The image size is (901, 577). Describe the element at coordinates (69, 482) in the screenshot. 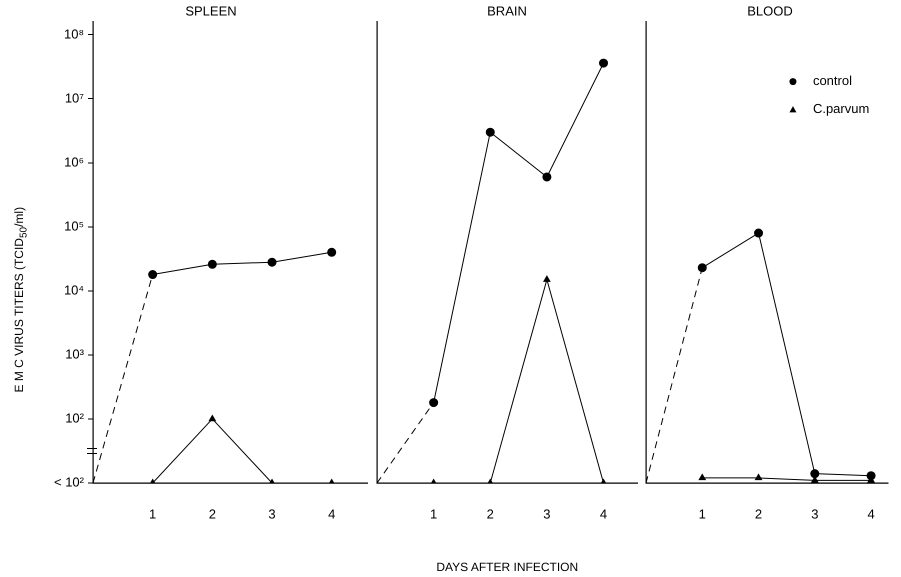

I see `y-tick-label: < 10²` at that location.